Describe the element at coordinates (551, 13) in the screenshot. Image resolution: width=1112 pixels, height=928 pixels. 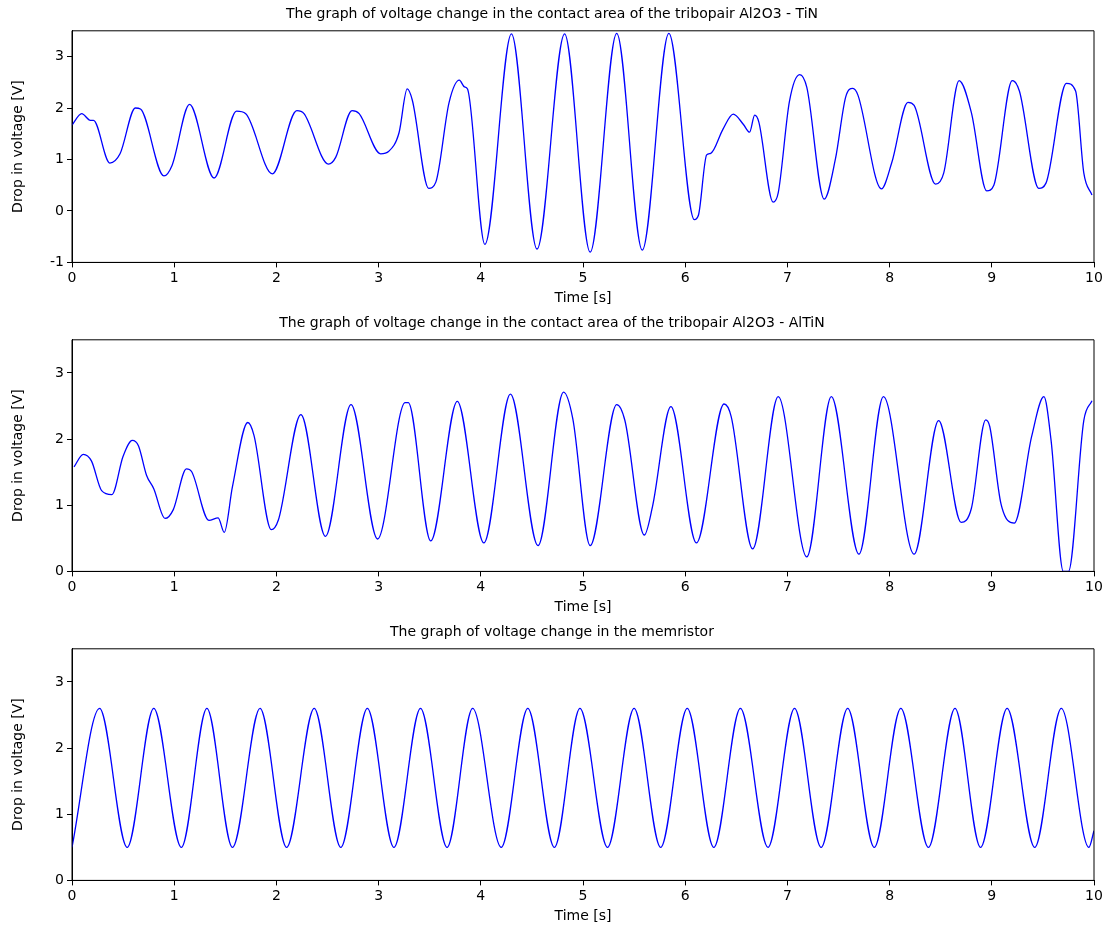
I see `chart-title: The graph of voltage change in the contact area of the tribopair Al2O3 - TiN` at that location.